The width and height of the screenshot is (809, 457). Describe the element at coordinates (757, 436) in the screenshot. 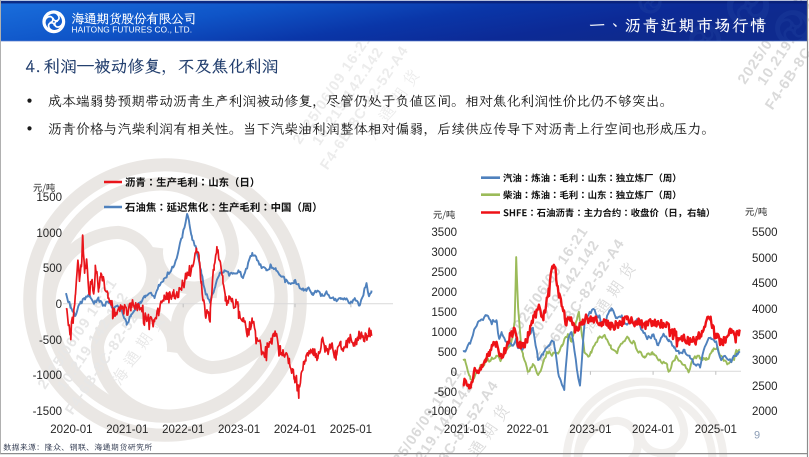

I see `svg-text: 9` at that location.